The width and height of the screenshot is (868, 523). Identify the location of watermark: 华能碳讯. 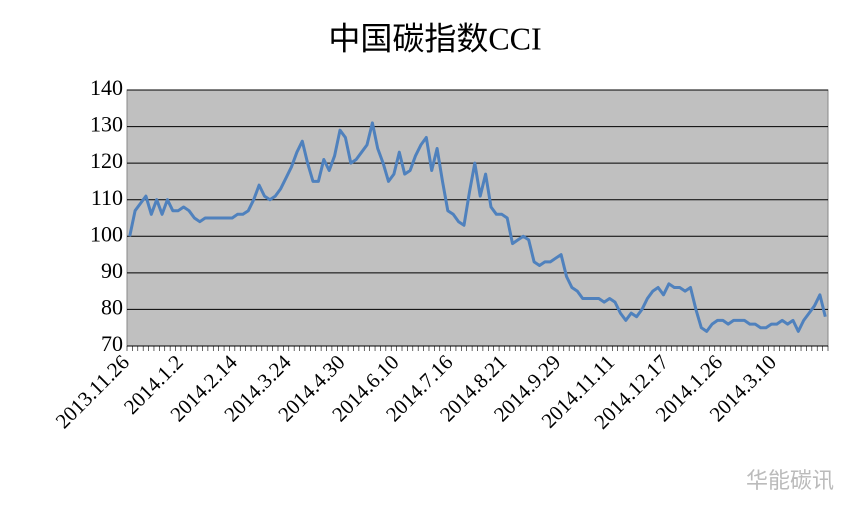
(790, 481).